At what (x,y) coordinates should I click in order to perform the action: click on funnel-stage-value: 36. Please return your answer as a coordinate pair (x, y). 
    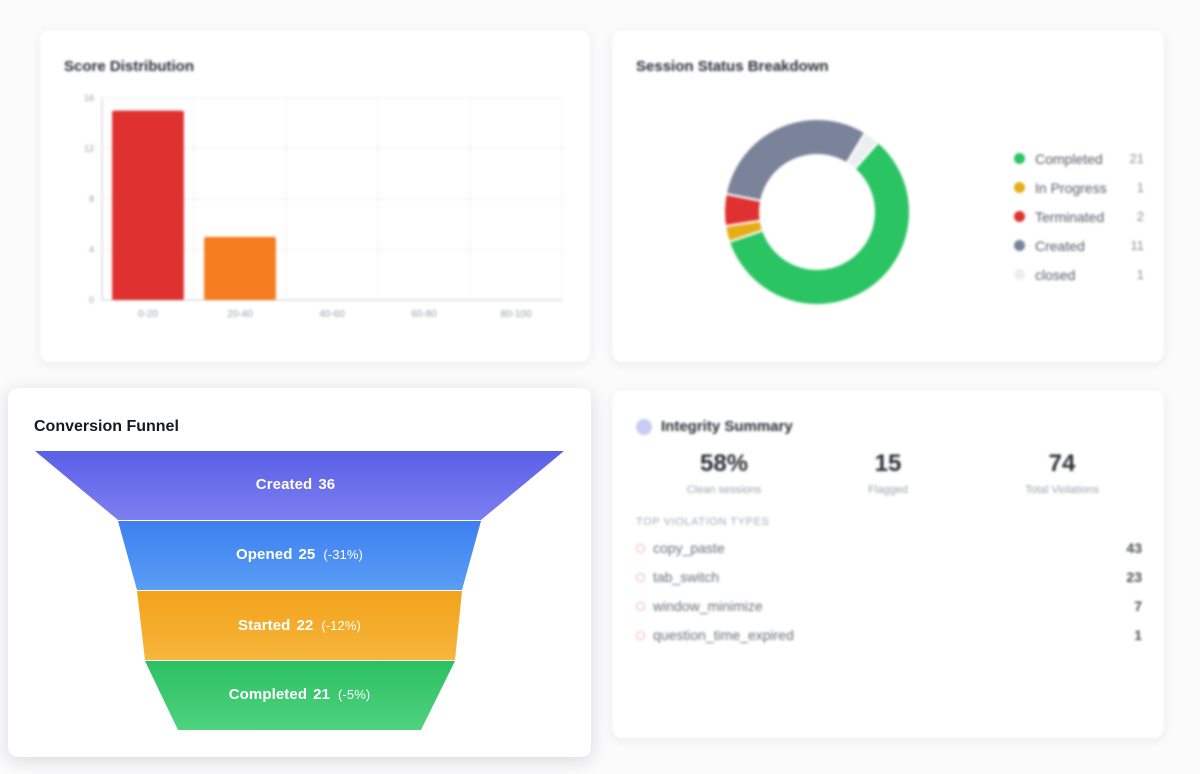
    Looking at the image, I should click on (327, 484).